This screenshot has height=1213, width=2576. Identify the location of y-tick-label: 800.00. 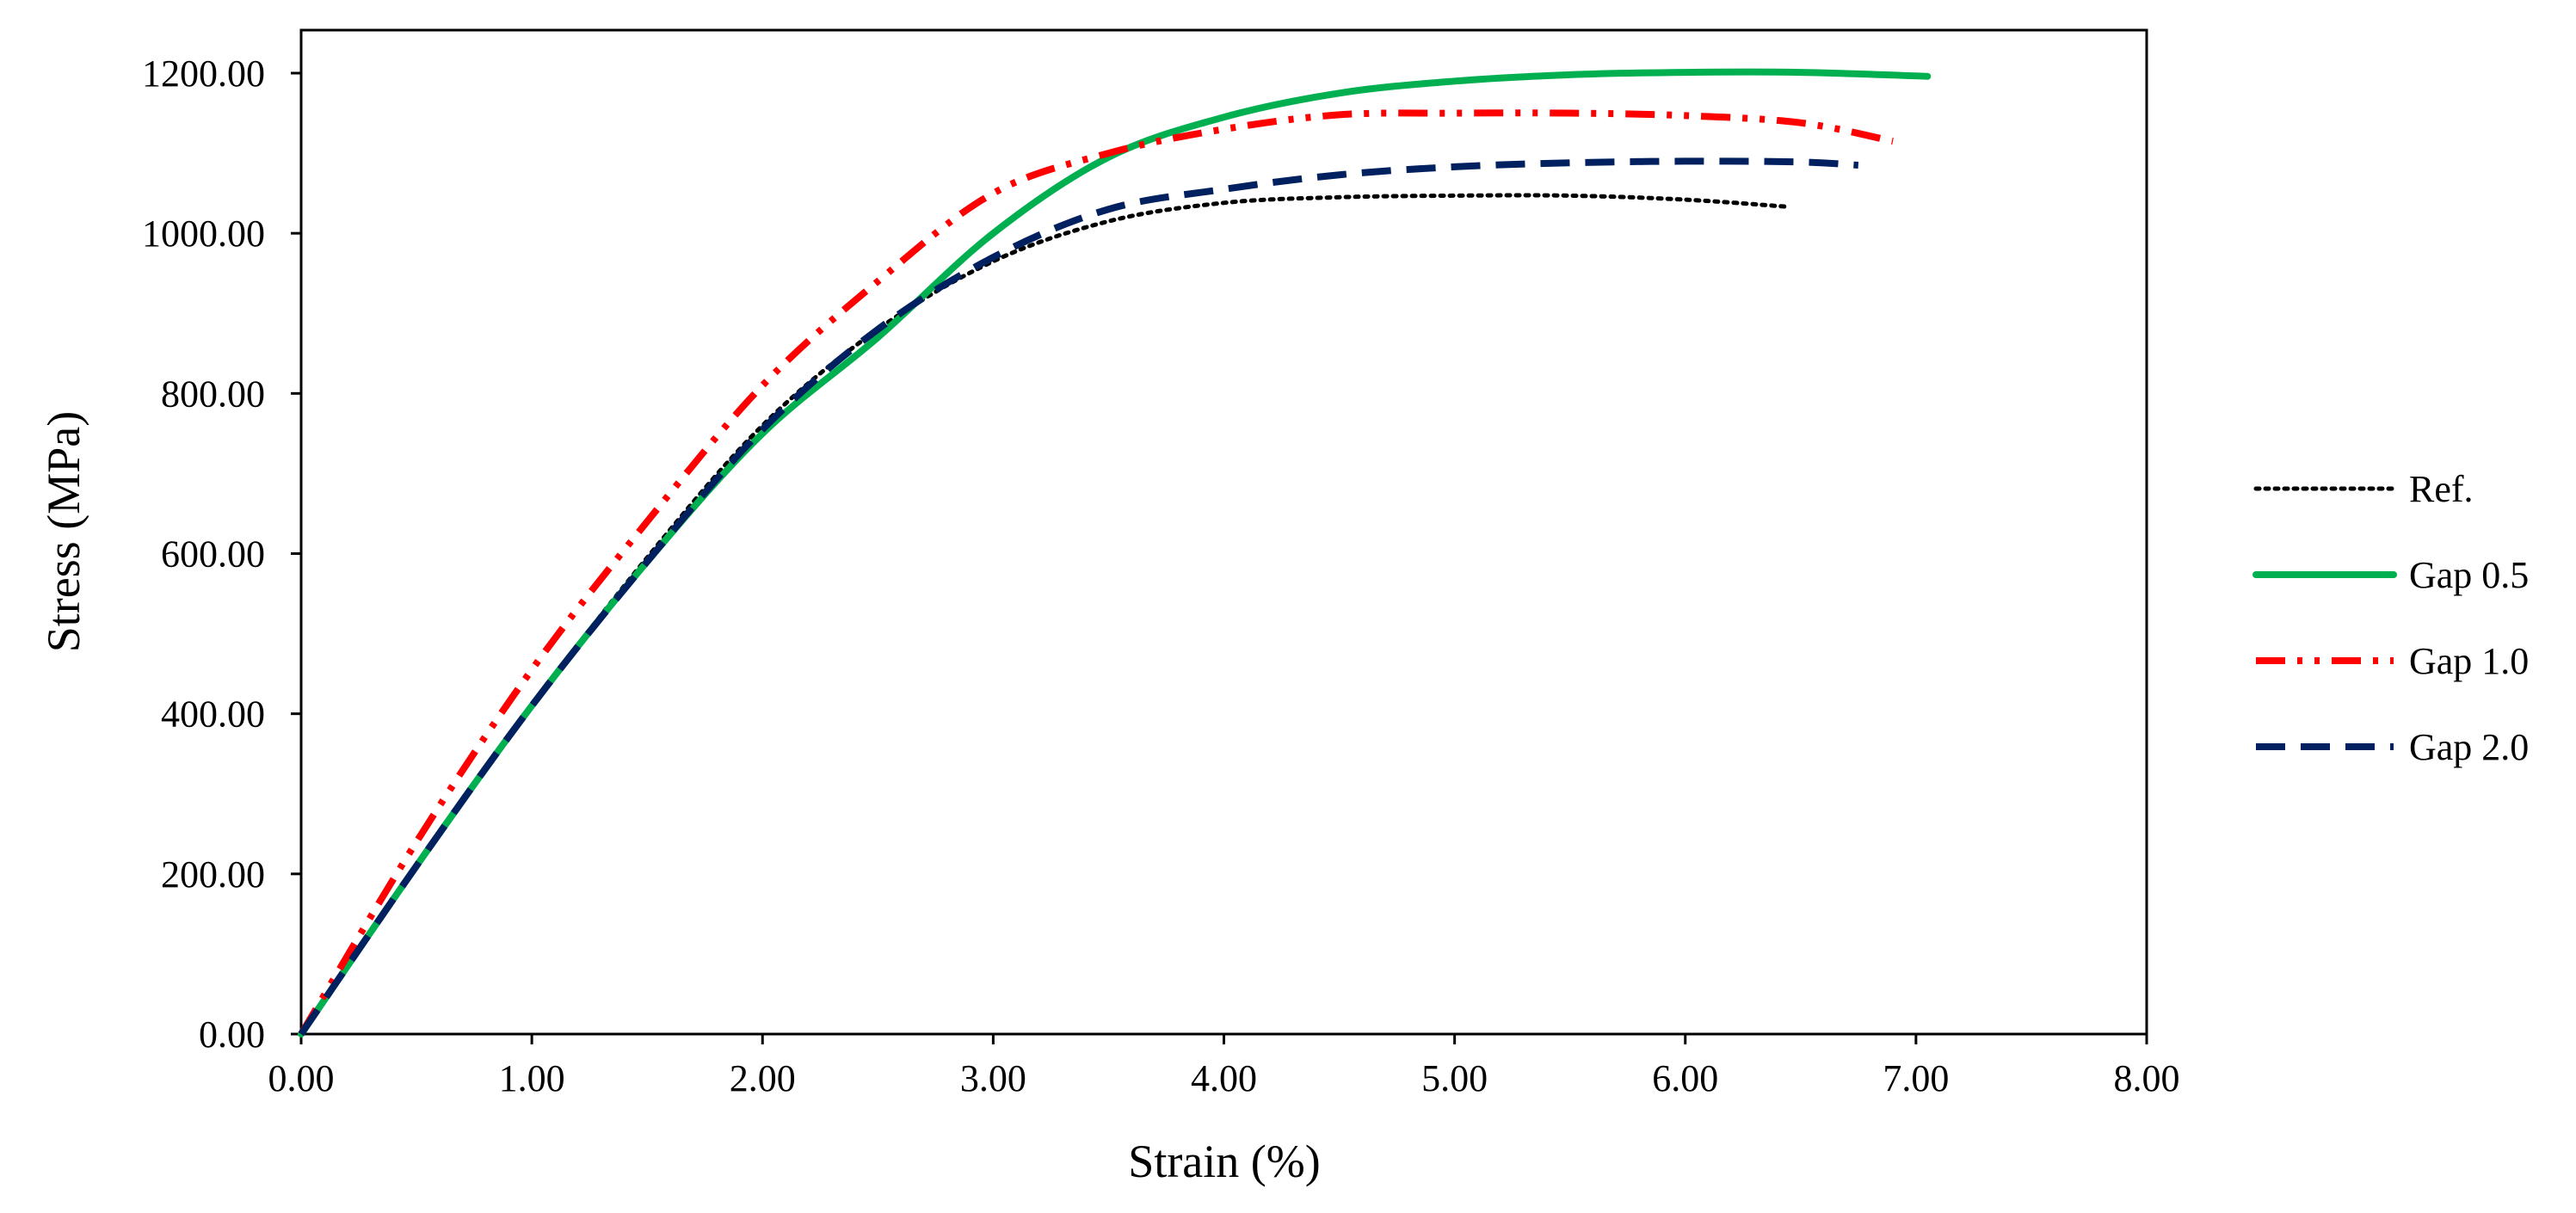
(213, 394).